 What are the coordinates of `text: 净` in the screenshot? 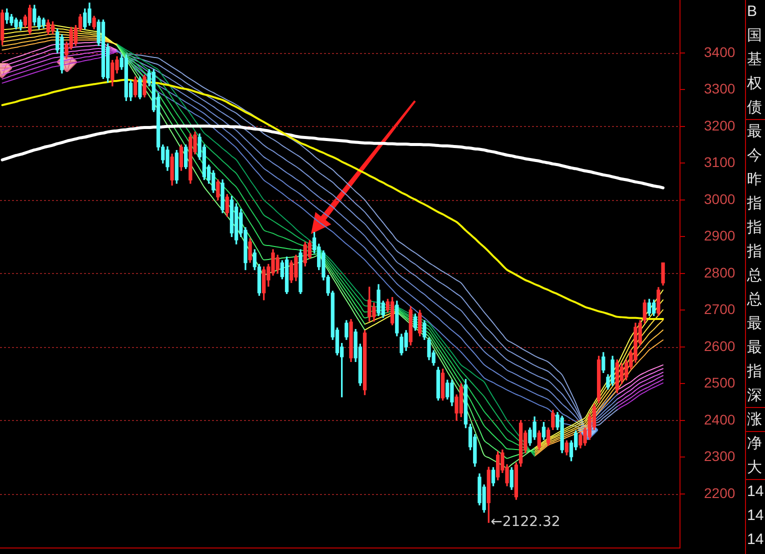 It's located at (754, 444).